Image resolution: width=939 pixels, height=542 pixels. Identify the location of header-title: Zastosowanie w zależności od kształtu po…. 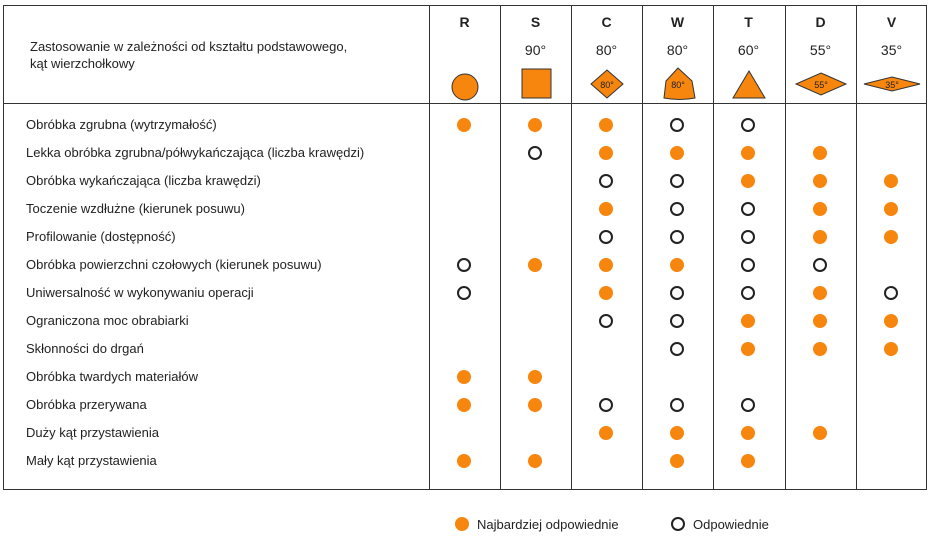
(188, 55).